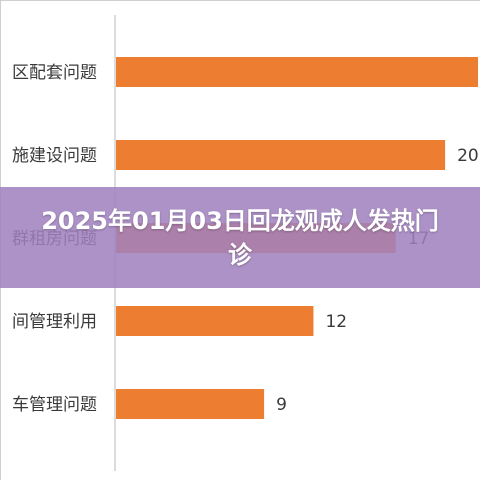 Image resolution: width=480 pixels, height=481 pixels. What do you see at coordinates (468, 156) in the screenshot?
I see `data-label: 20` at bounding box center [468, 156].